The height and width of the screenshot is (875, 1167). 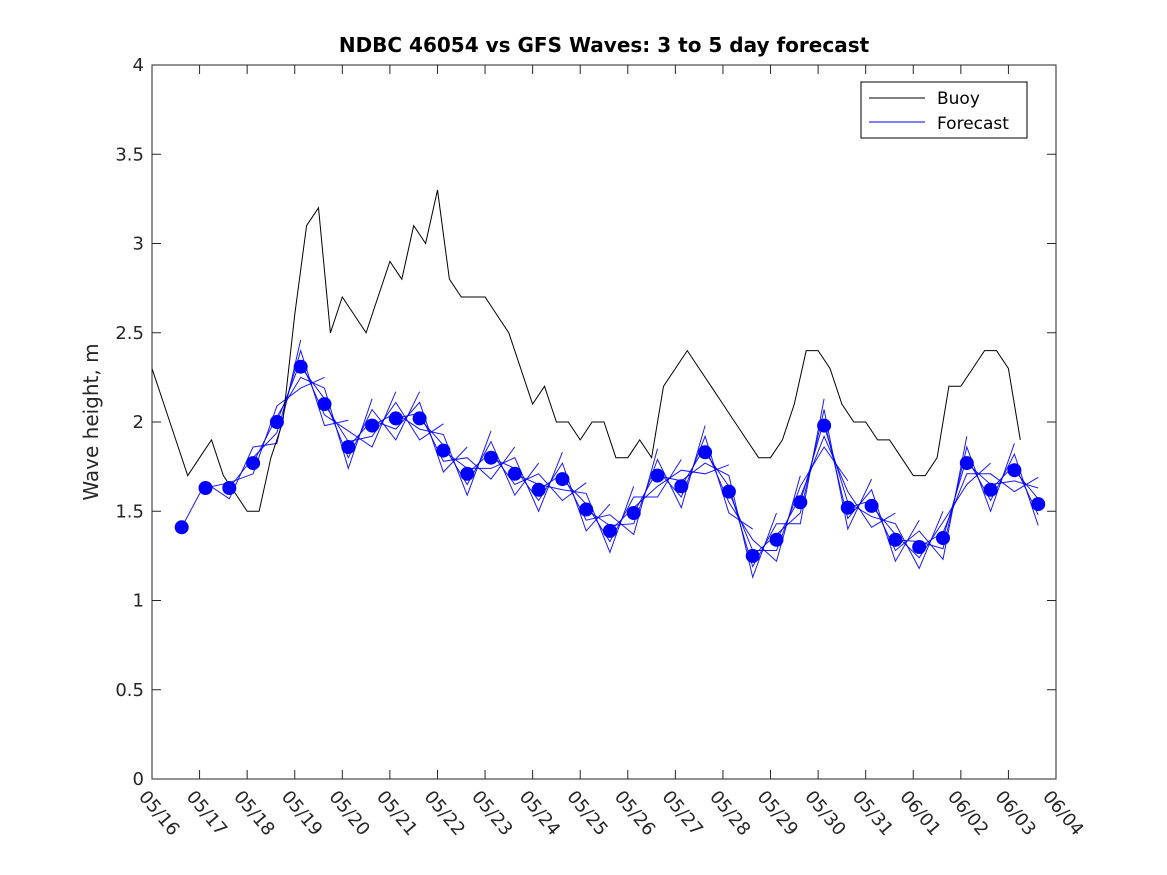 I want to click on y-tick-label: 2.5, so click(x=129, y=333).